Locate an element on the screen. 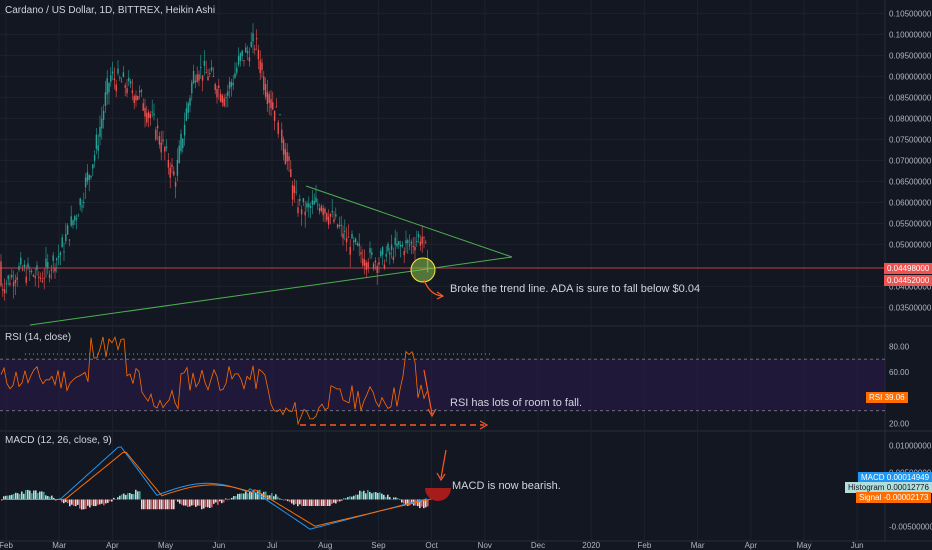 The image size is (932, 550). price-tick-label: 0.08000000 is located at coordinates (910, 118).